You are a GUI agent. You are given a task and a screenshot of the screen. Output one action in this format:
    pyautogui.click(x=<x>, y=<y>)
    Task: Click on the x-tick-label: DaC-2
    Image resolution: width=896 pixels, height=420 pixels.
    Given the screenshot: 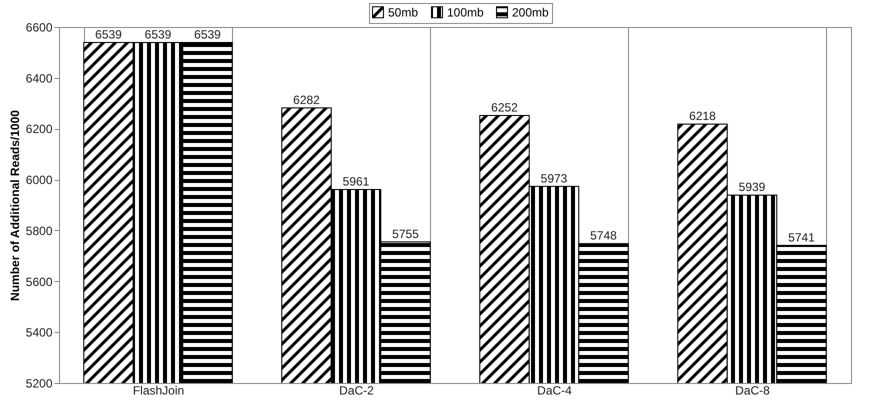 What is the action you would take?
    pyautogui.click(x=356, y=391)
    